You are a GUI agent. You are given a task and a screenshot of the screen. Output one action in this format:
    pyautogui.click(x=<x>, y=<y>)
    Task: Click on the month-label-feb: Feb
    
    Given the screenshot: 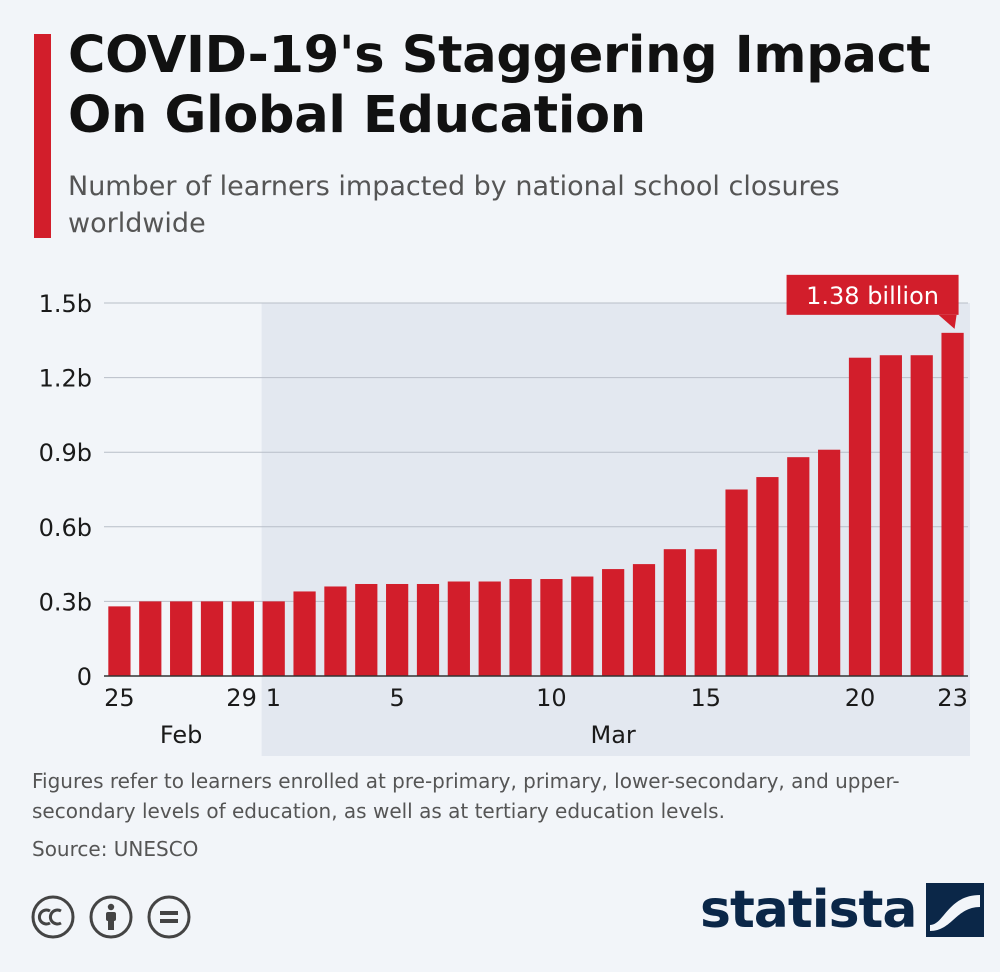 What is the action you would take?
    pyautogui.click(x=181, y=735)
    